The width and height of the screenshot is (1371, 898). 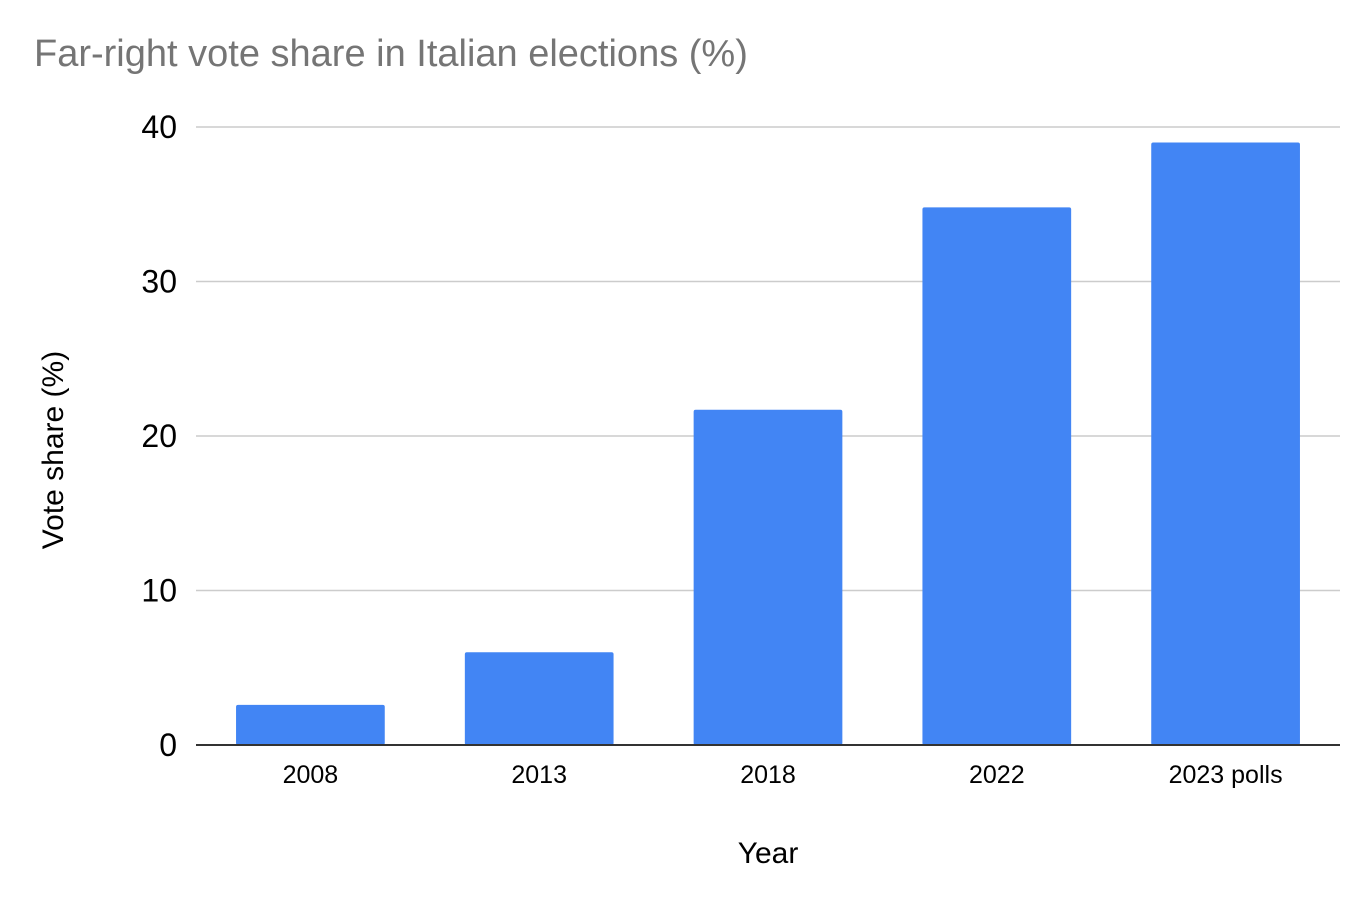 I want to click on x-tick-label: 2013, so click(x=539, y=775).